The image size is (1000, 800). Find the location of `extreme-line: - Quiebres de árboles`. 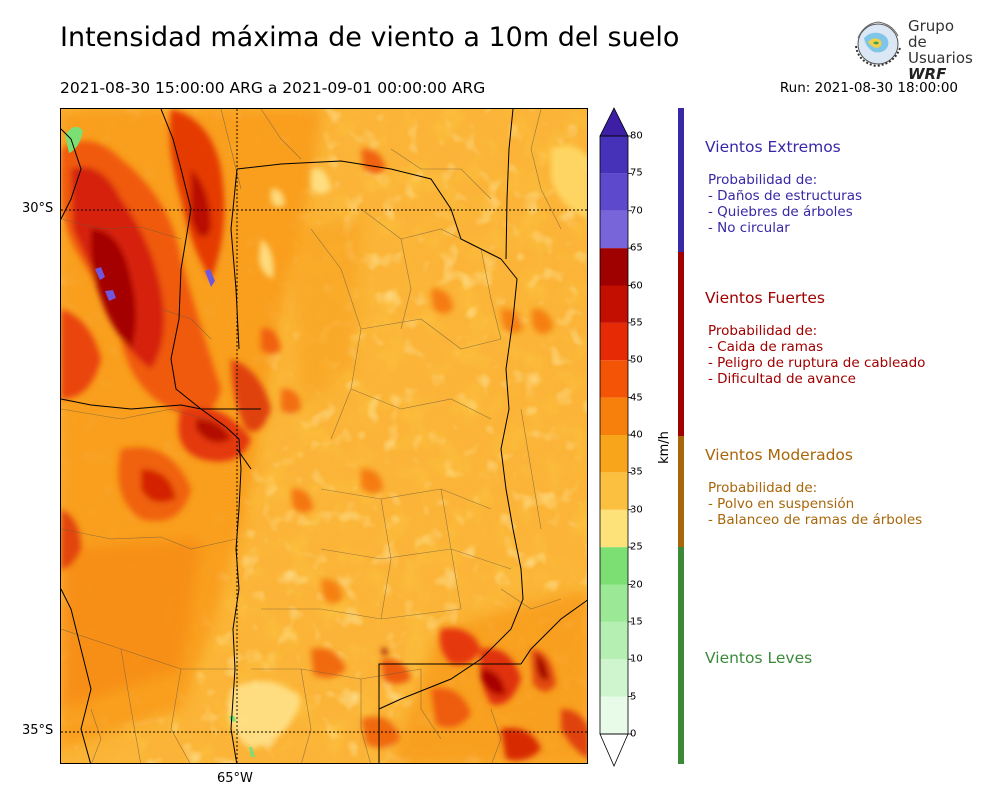

extreme-line: - Quiebres de árboles is located at coordinates (780, 212).